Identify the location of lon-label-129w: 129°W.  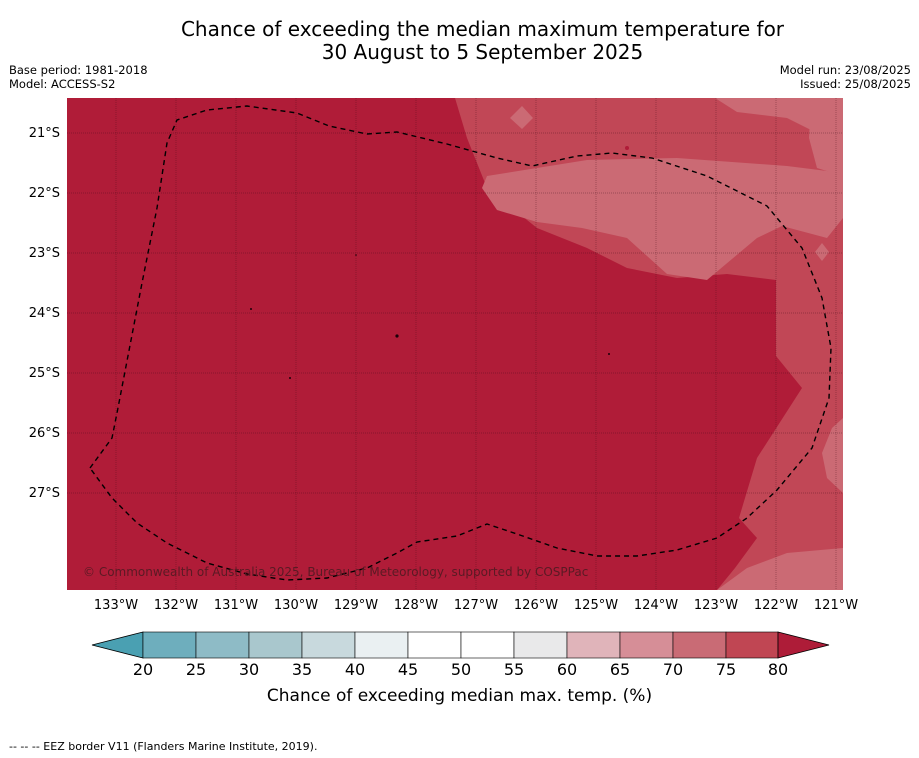
(356, 605).